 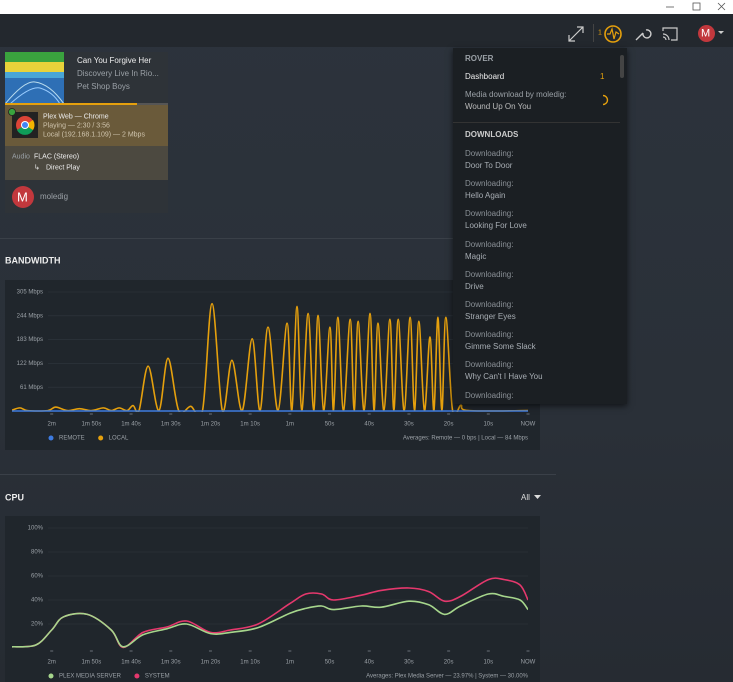 I want to click on connection: Local (192.168.1.109) — 2 Mbps, so click(x=94, y=135).